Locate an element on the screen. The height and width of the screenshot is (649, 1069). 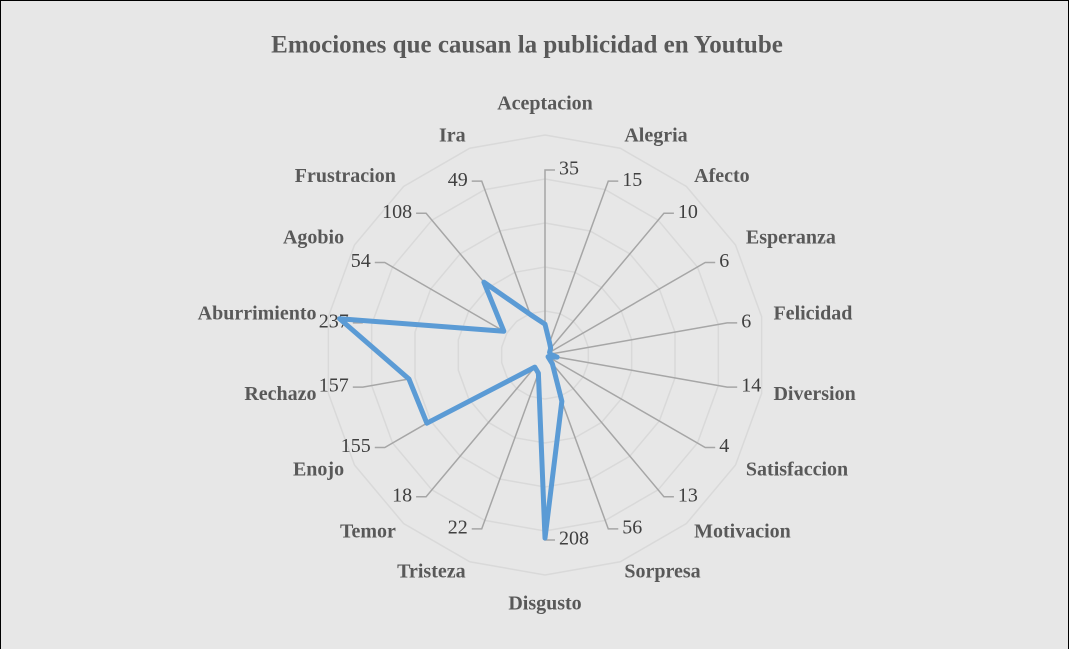
category-label: Agobio is located at coordinates (313, 238).